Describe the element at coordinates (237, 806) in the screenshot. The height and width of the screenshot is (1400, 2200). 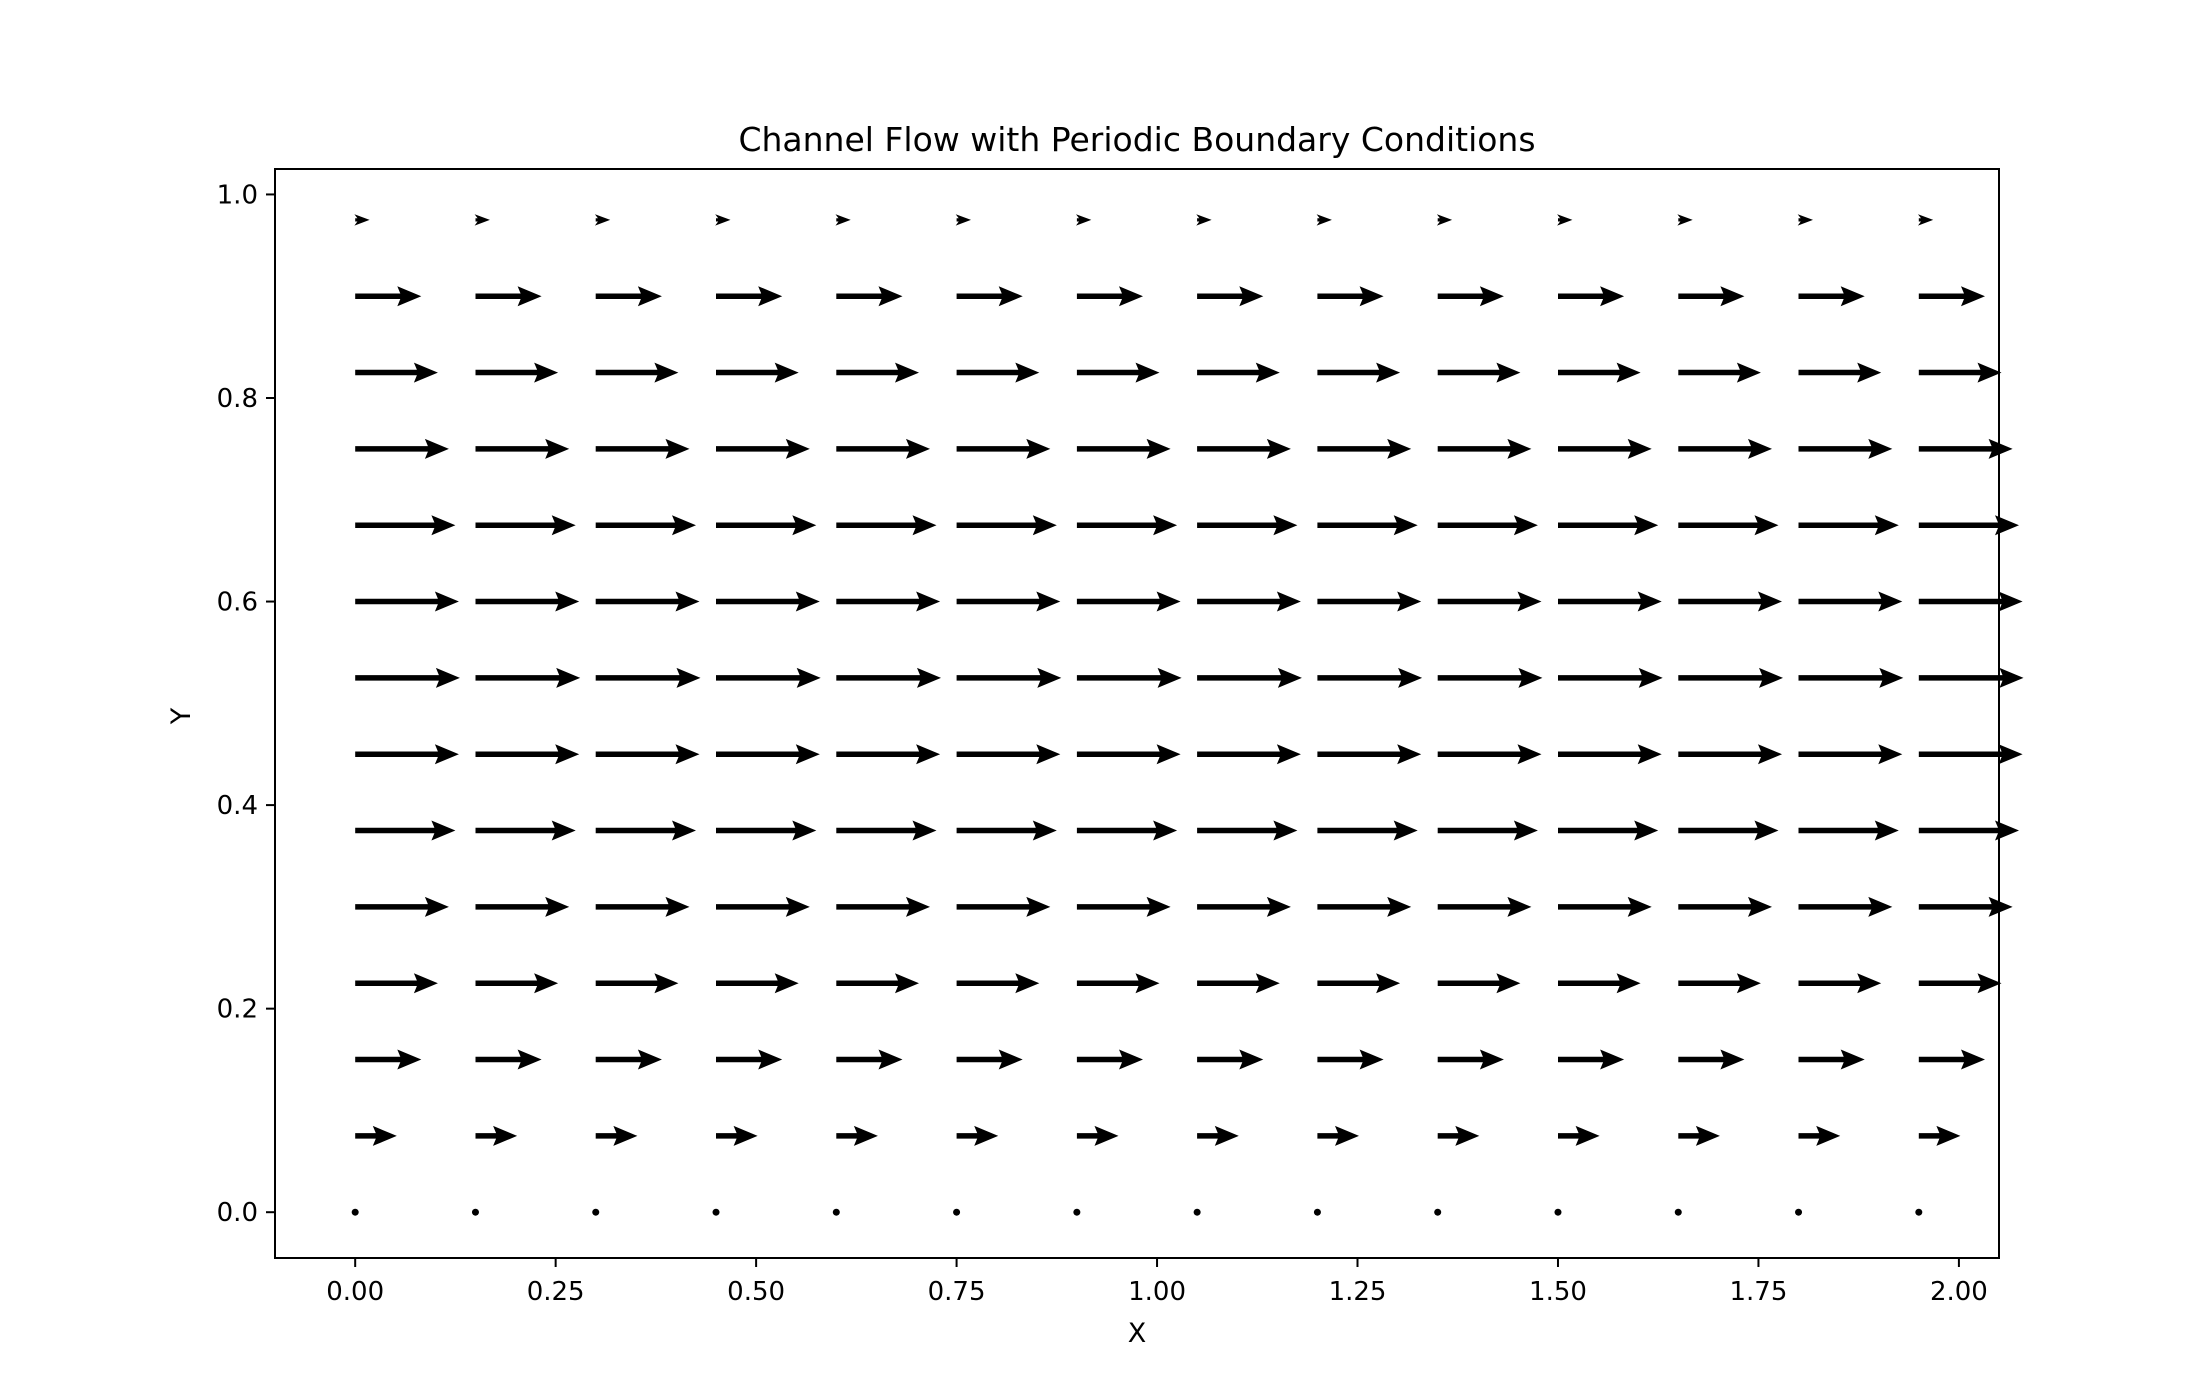
I see `y-tick-label: 0.4` at that location.